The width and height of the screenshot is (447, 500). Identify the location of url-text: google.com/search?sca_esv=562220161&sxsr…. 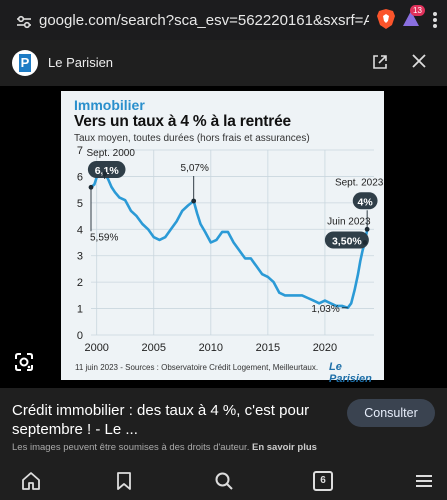
(204, 20).